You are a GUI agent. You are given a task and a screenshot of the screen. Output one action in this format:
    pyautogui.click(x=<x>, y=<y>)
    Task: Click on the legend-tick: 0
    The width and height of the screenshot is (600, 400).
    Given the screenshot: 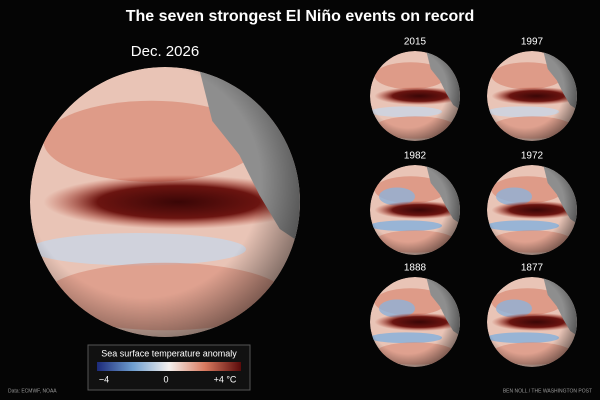 What is the action you would take?
    pyautogui.click(x=165, y=379)
    